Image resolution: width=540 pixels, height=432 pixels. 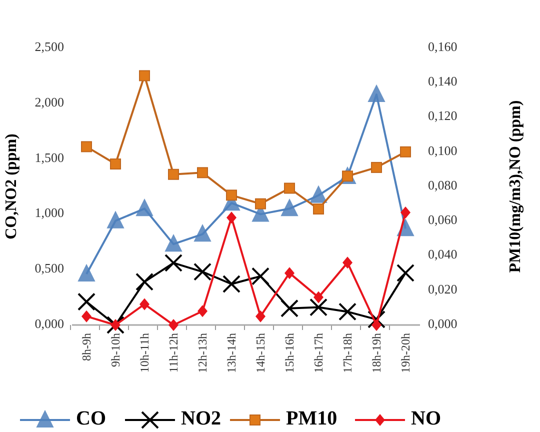 What do you see at coordinates (289, 353) in the screenshot?
I see `x-tick-label: 15h-16h` at bounding box center [289, 353].